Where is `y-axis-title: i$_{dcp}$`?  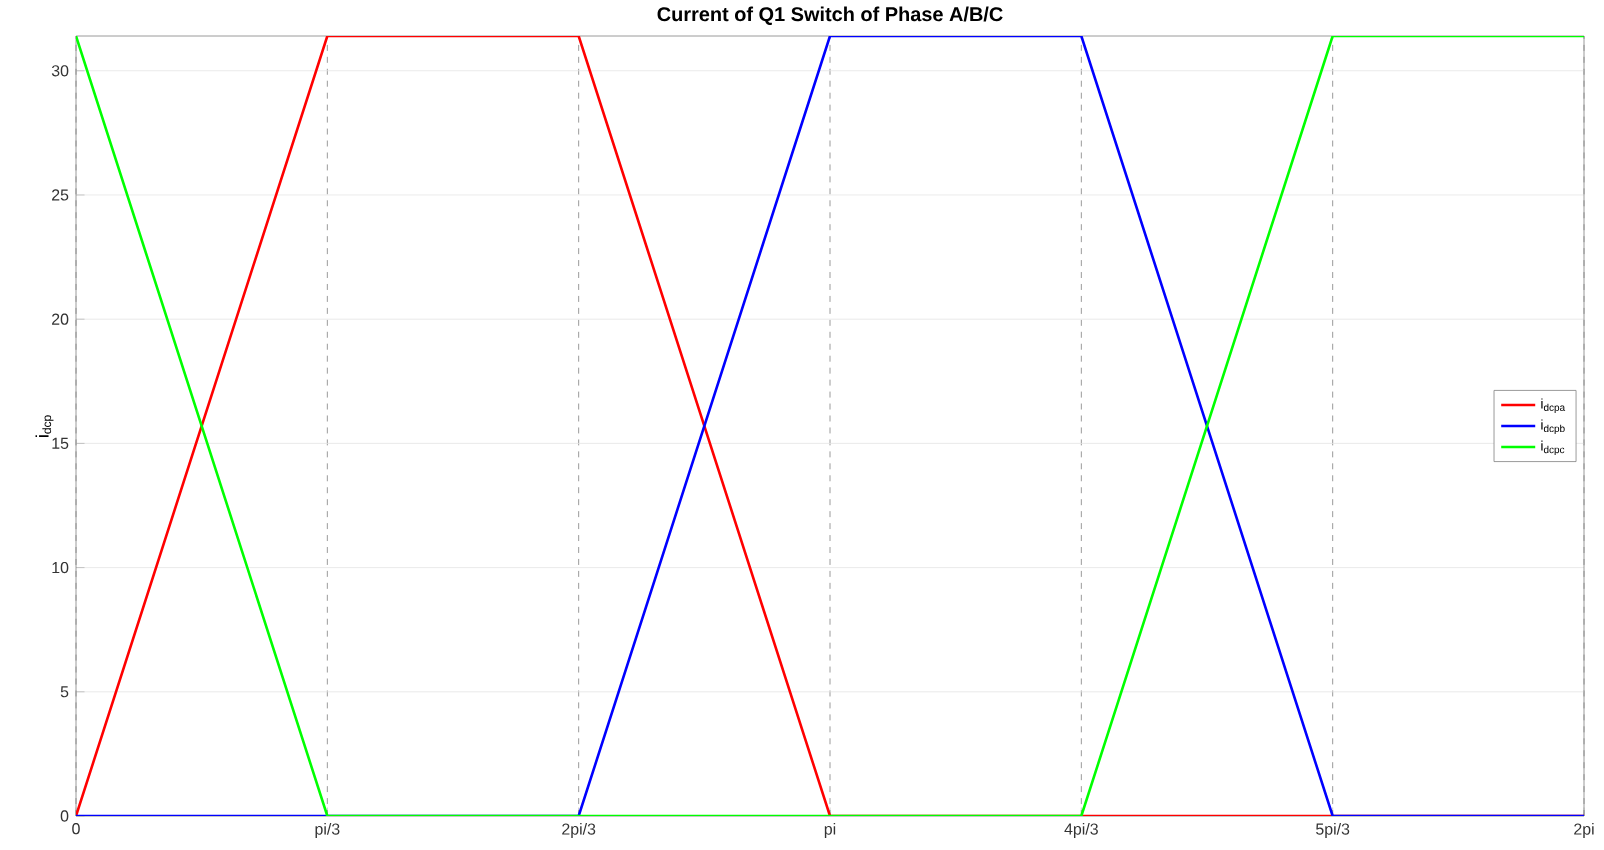
y-axis-title: i$_{dcp}$ is located at coordinates (44, 426).